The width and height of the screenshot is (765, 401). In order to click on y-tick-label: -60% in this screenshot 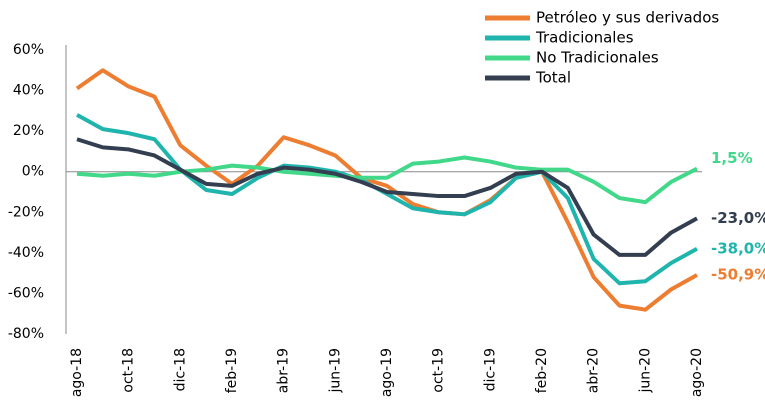, I will do `click(26, 293)`.